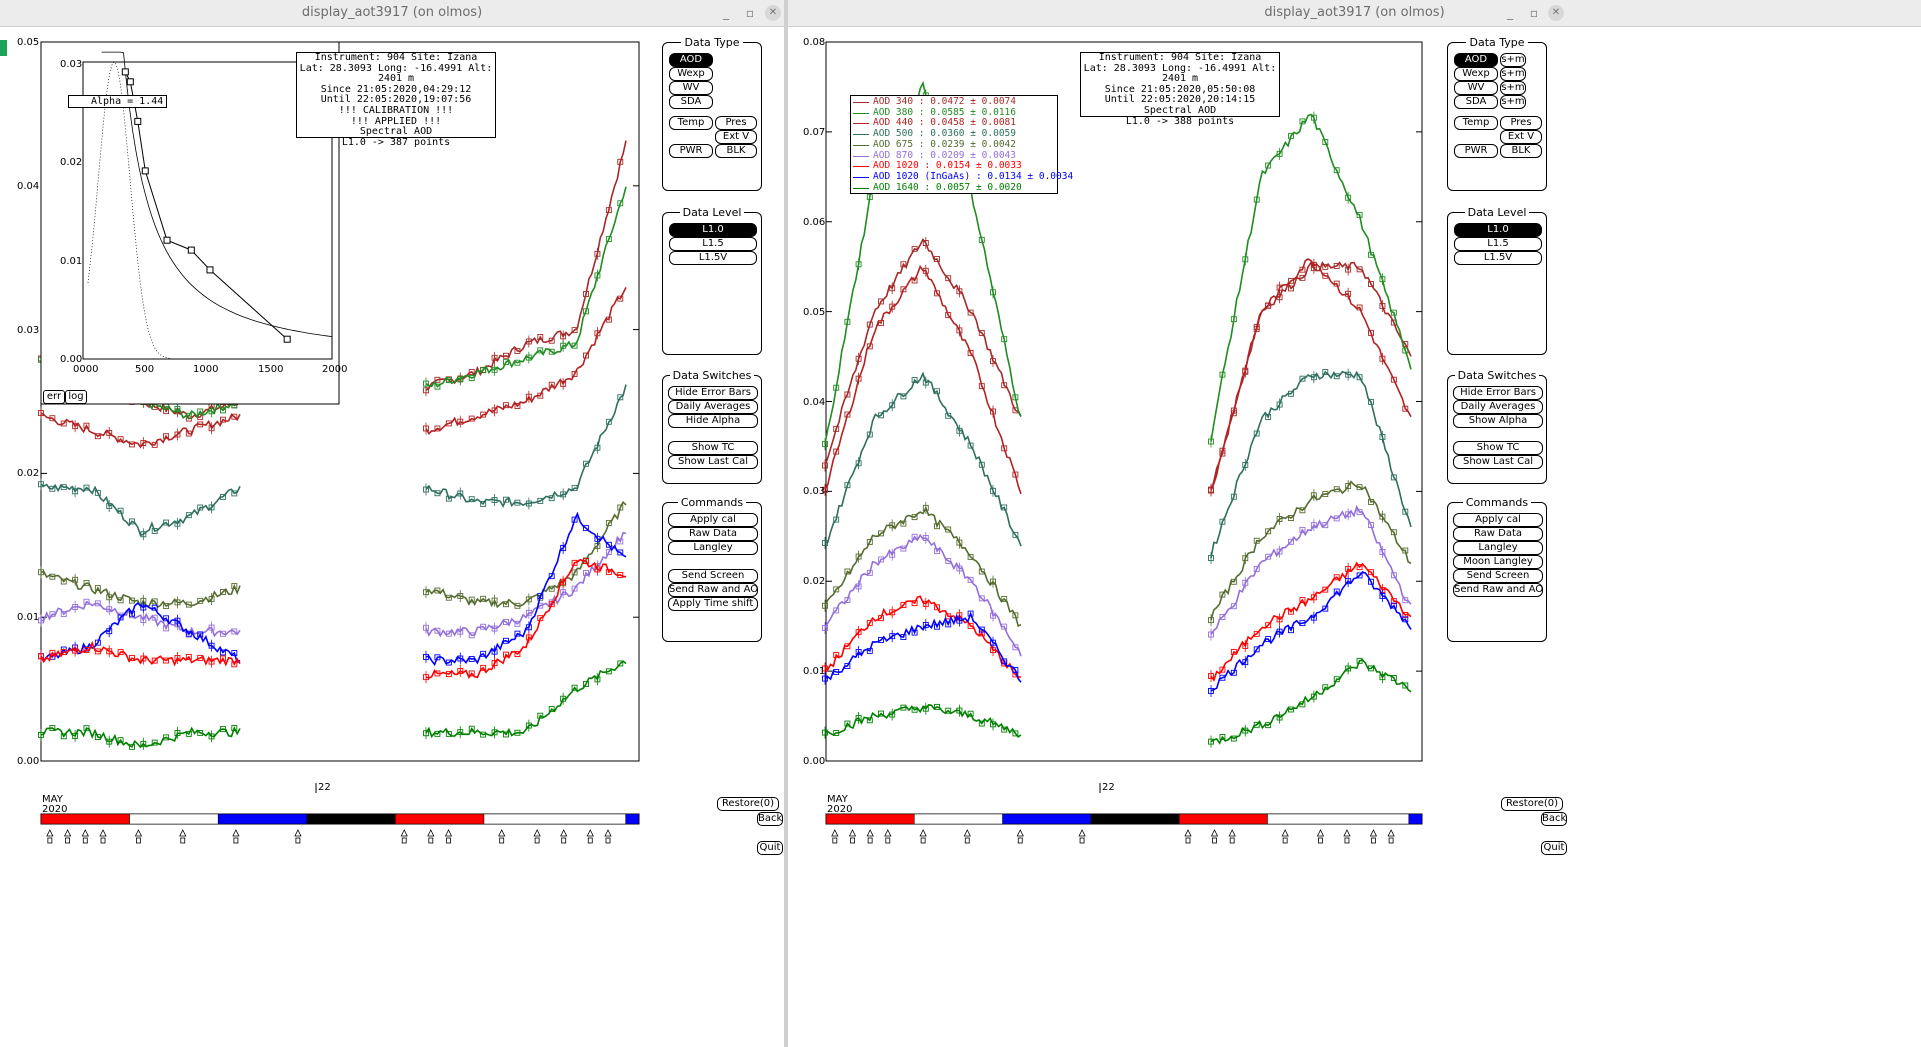 The height and width of the screenshot is (1047, 1921). Describe the element at coordinates (526, 361) in the screenshot. I see `series-line` at that location.